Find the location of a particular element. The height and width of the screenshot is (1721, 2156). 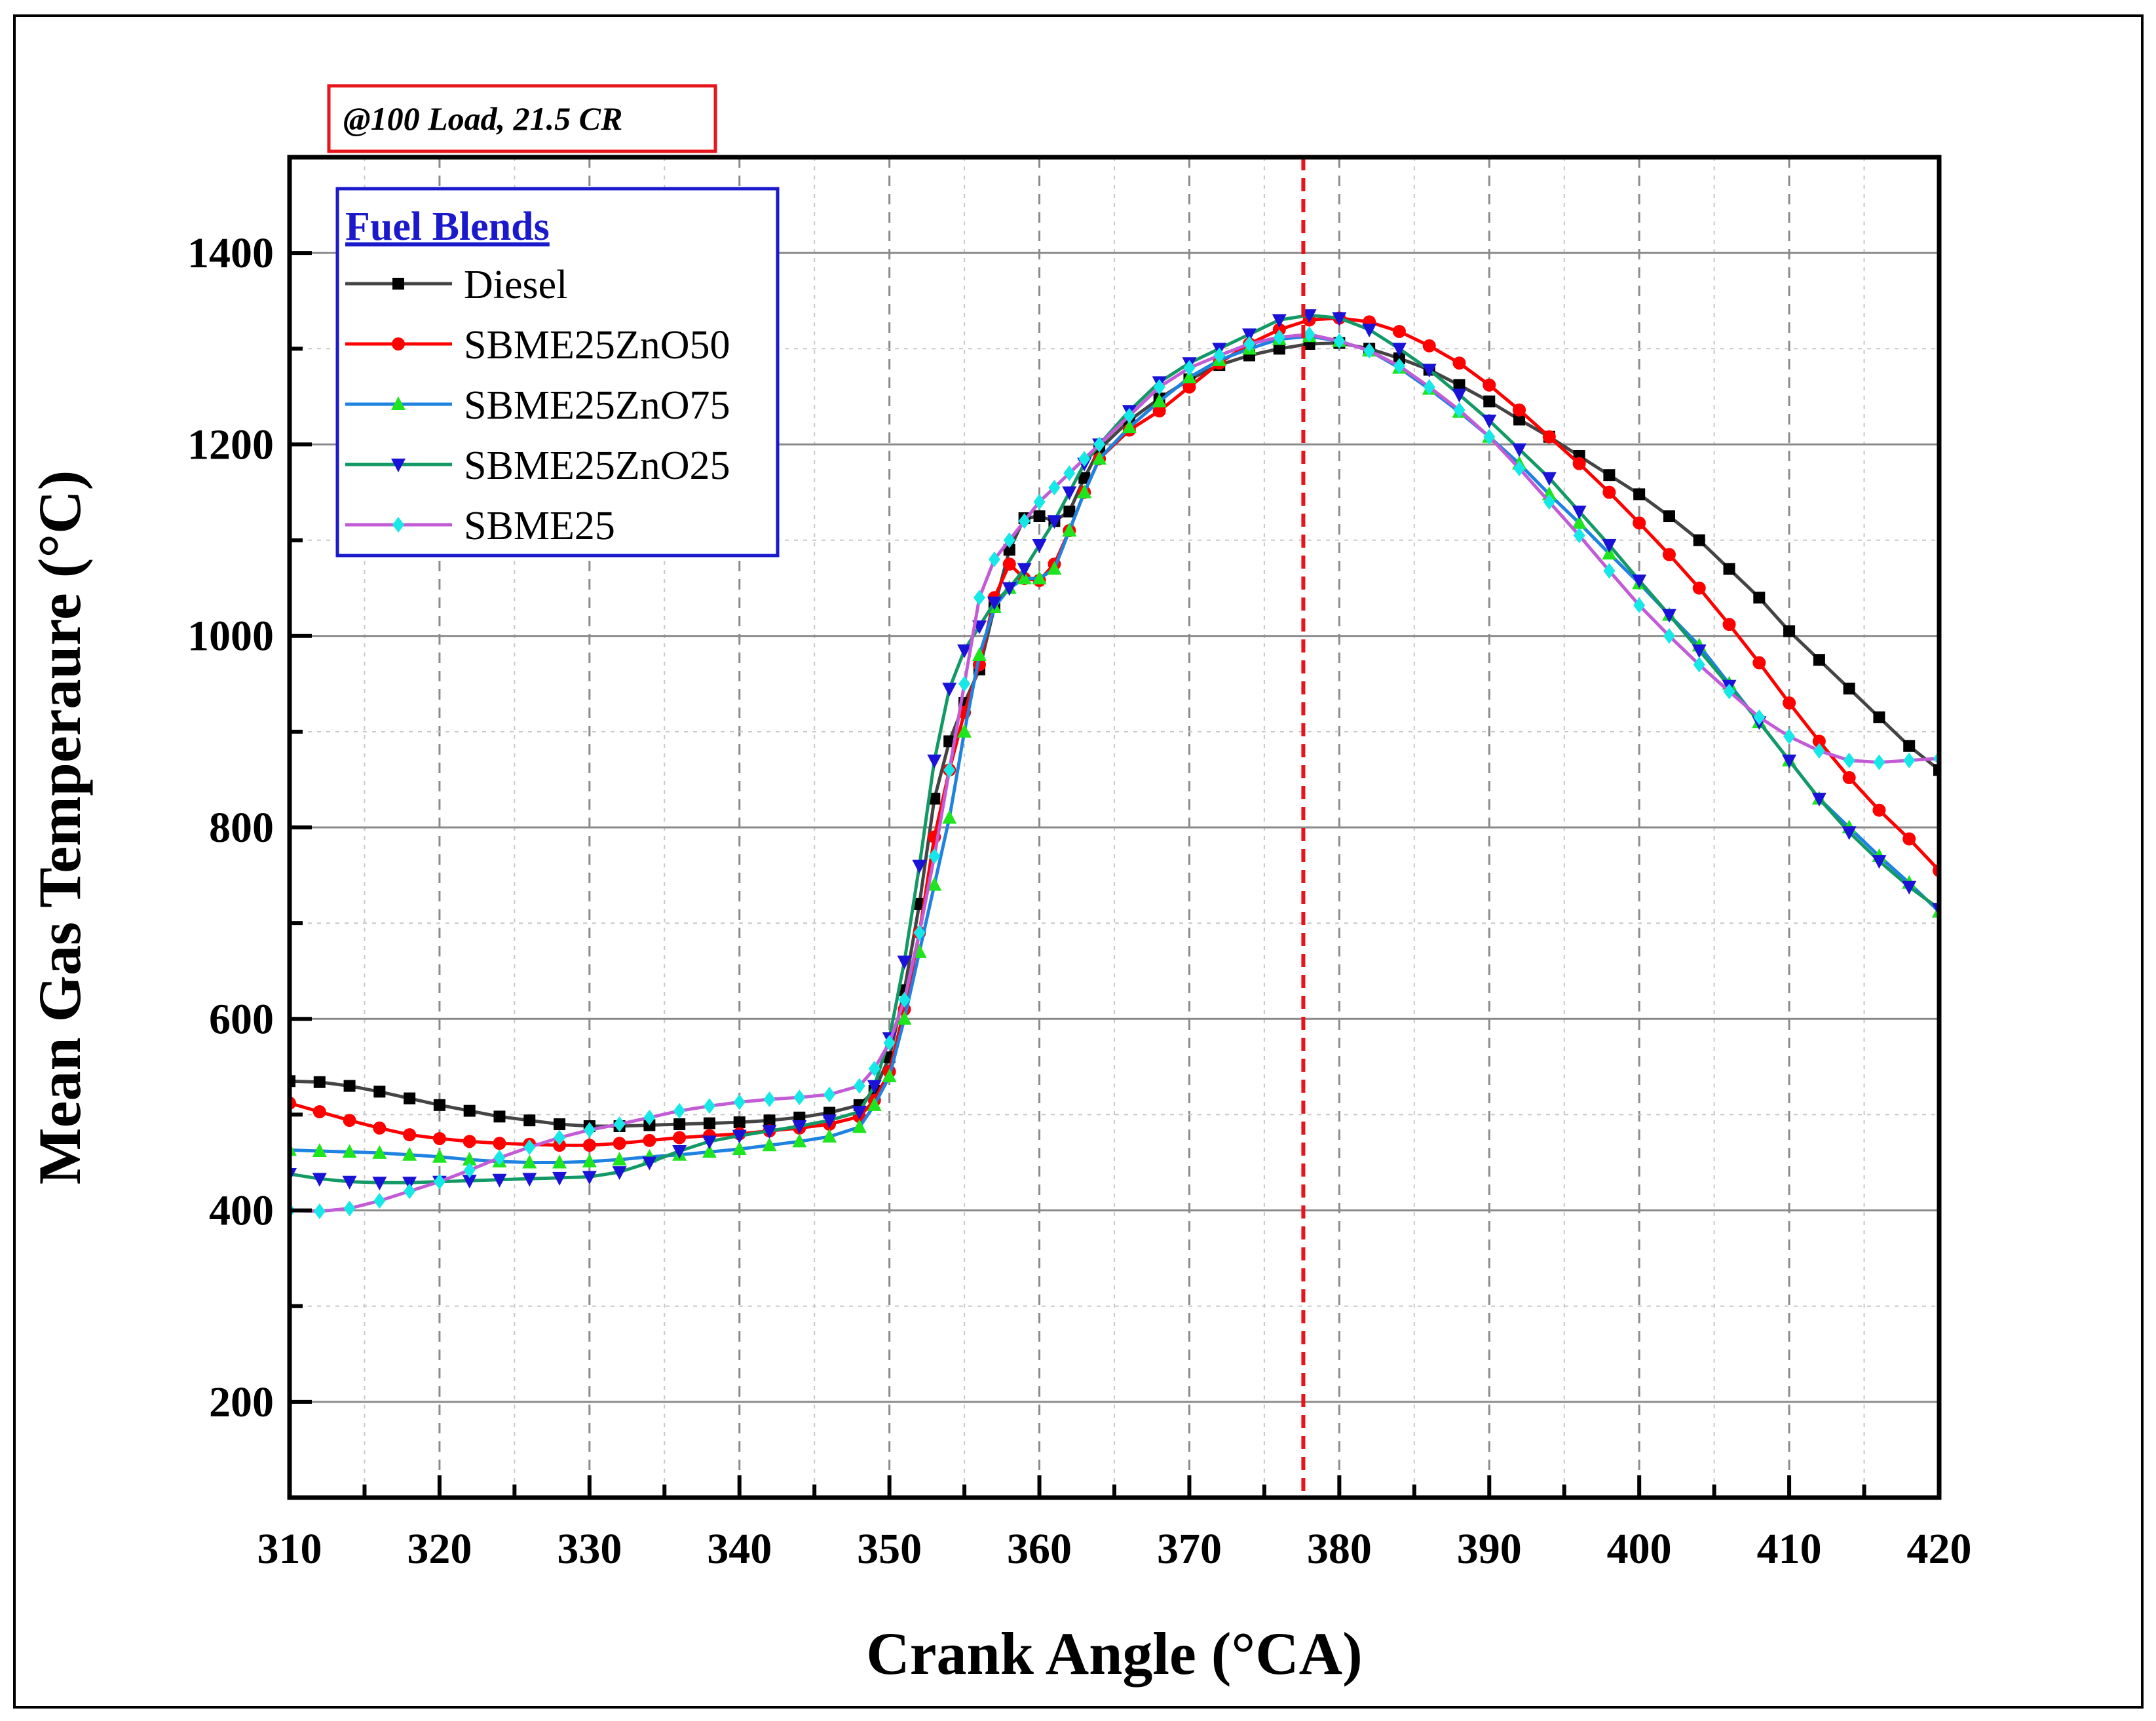

annotation-text: @100 Load, 21.5 CR is located at coordinates (482, 118).